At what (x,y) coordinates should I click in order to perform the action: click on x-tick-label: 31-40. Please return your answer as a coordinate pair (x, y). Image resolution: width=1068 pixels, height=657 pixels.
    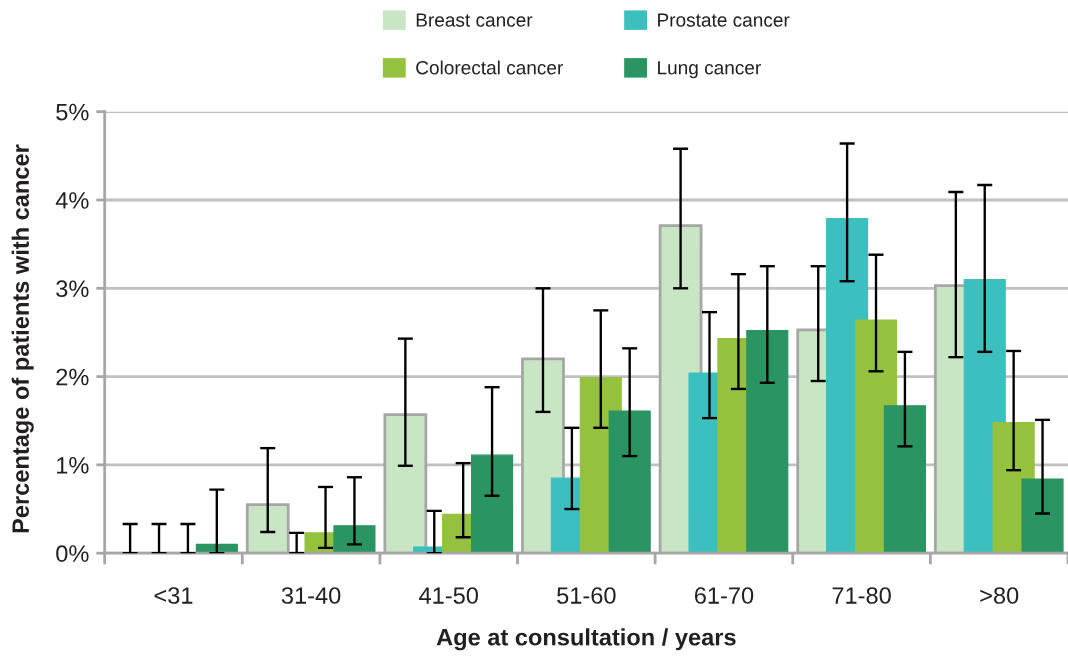
    Looking at the image, I should click on (311, 595).